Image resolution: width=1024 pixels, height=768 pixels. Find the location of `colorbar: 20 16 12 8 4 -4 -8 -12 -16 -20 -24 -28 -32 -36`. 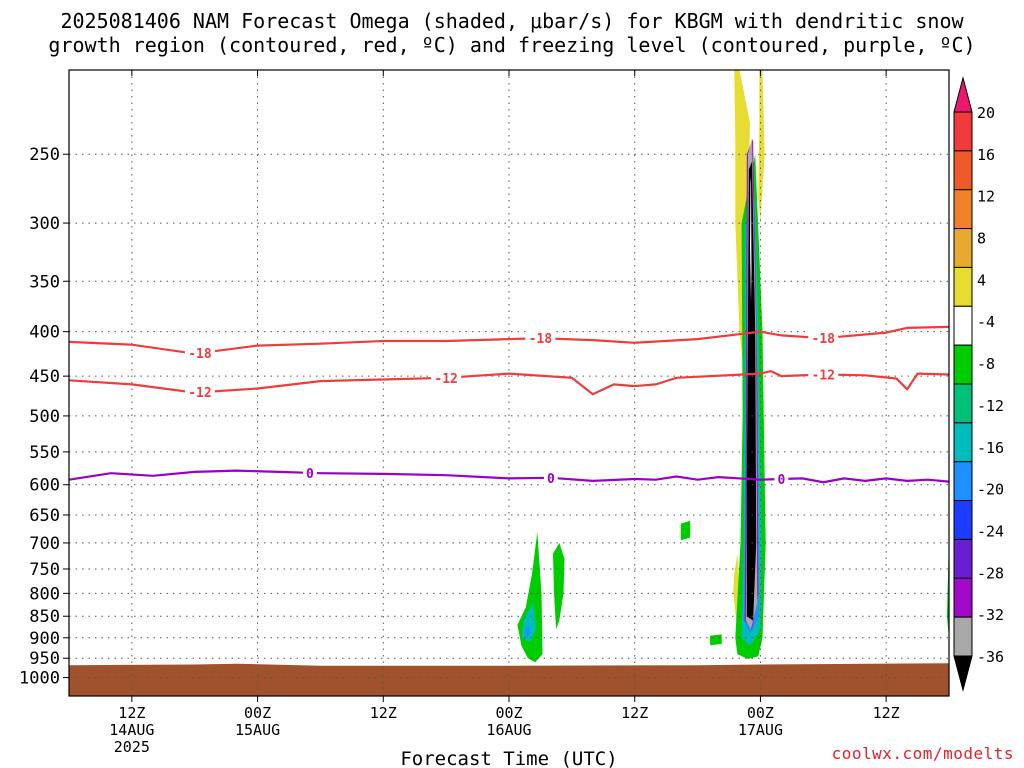

colorbar: 20 16 12 8 4 -4 -8 -12 -16 -20 -24 -28 -32 -36 is located at coordinates (978, 384).